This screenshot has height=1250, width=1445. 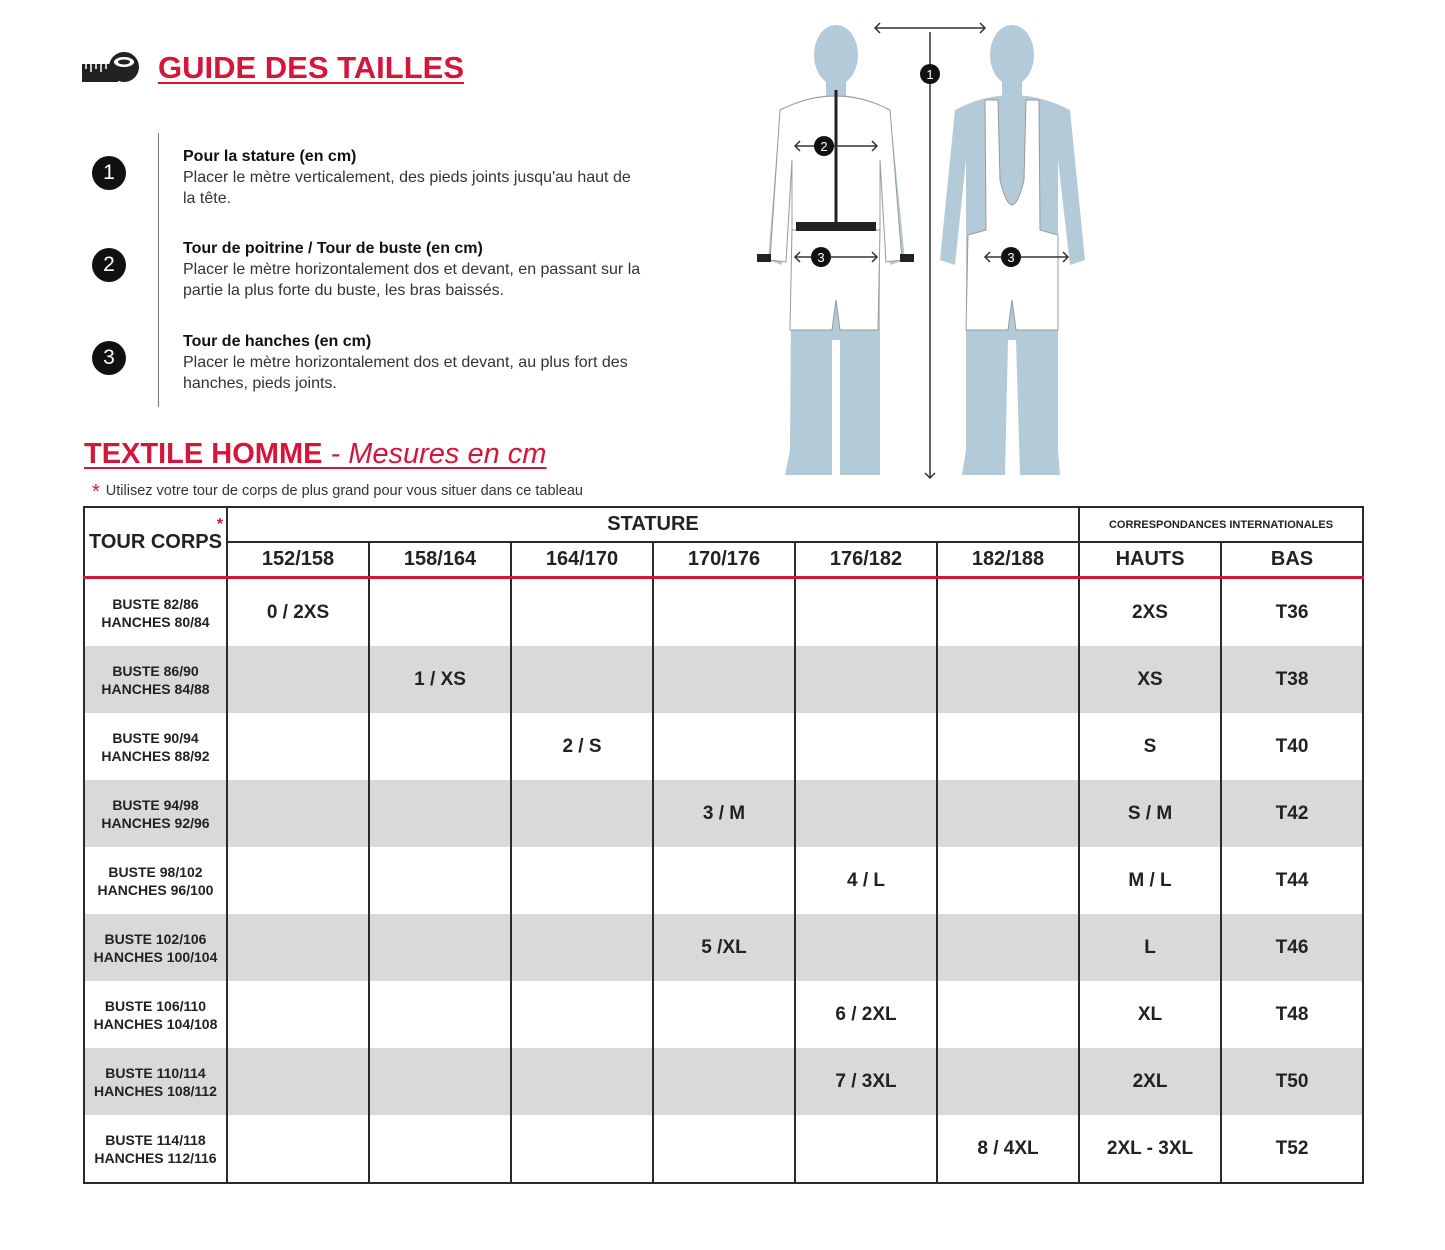 I want to click on correspondances-header: CORRESPONDANCES INTERNATIONALES, so click(x=1221, y=524).